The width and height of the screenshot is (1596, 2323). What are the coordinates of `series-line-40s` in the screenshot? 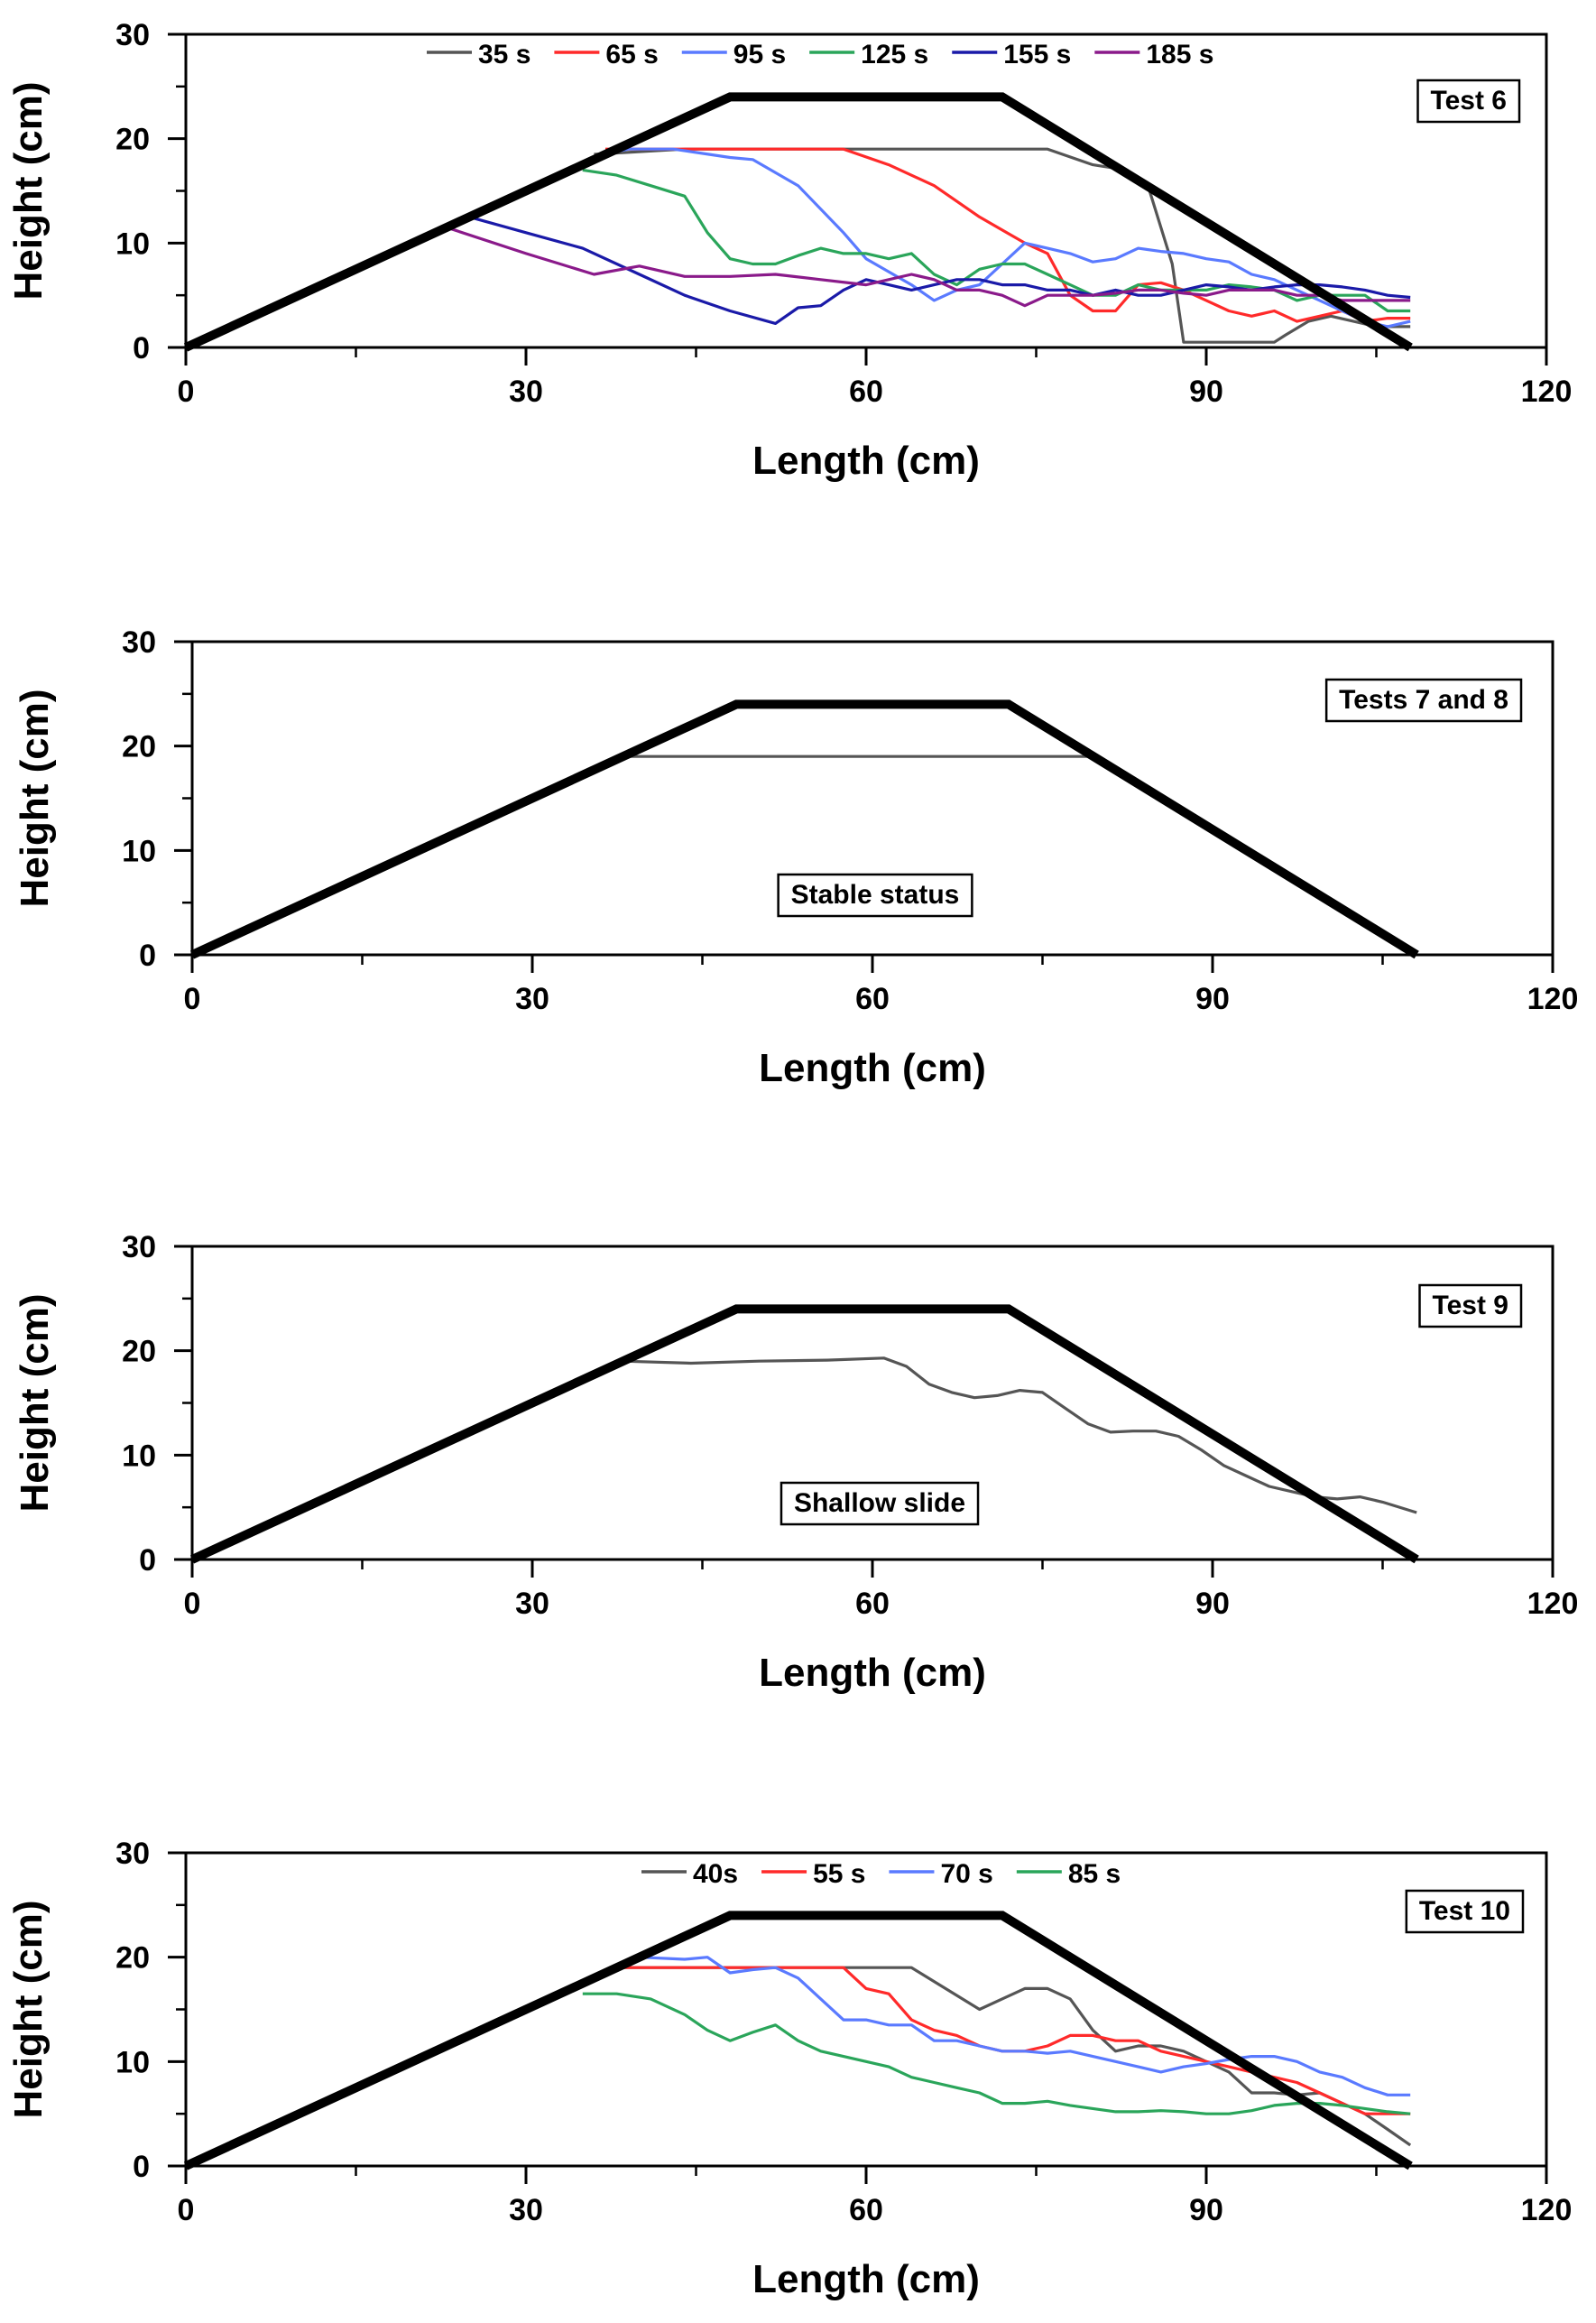 It's located at (1014, 2056).